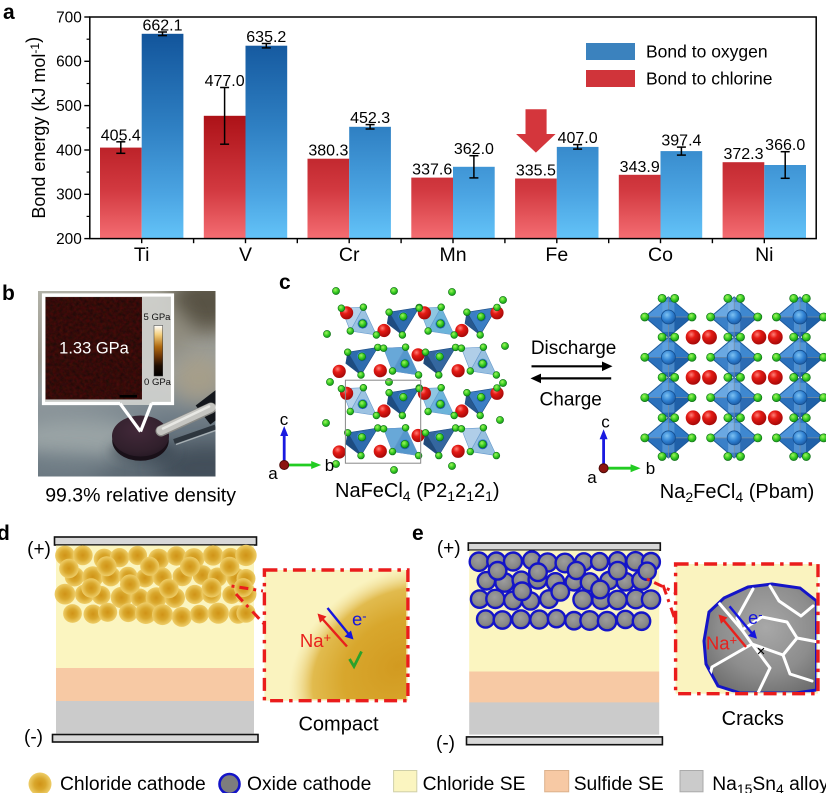 The image size is (826, 793). What do you see at coordinates (162, 26) in the screenshot?
I see `svg-text: 662.1` at bounding box center [162, 26].